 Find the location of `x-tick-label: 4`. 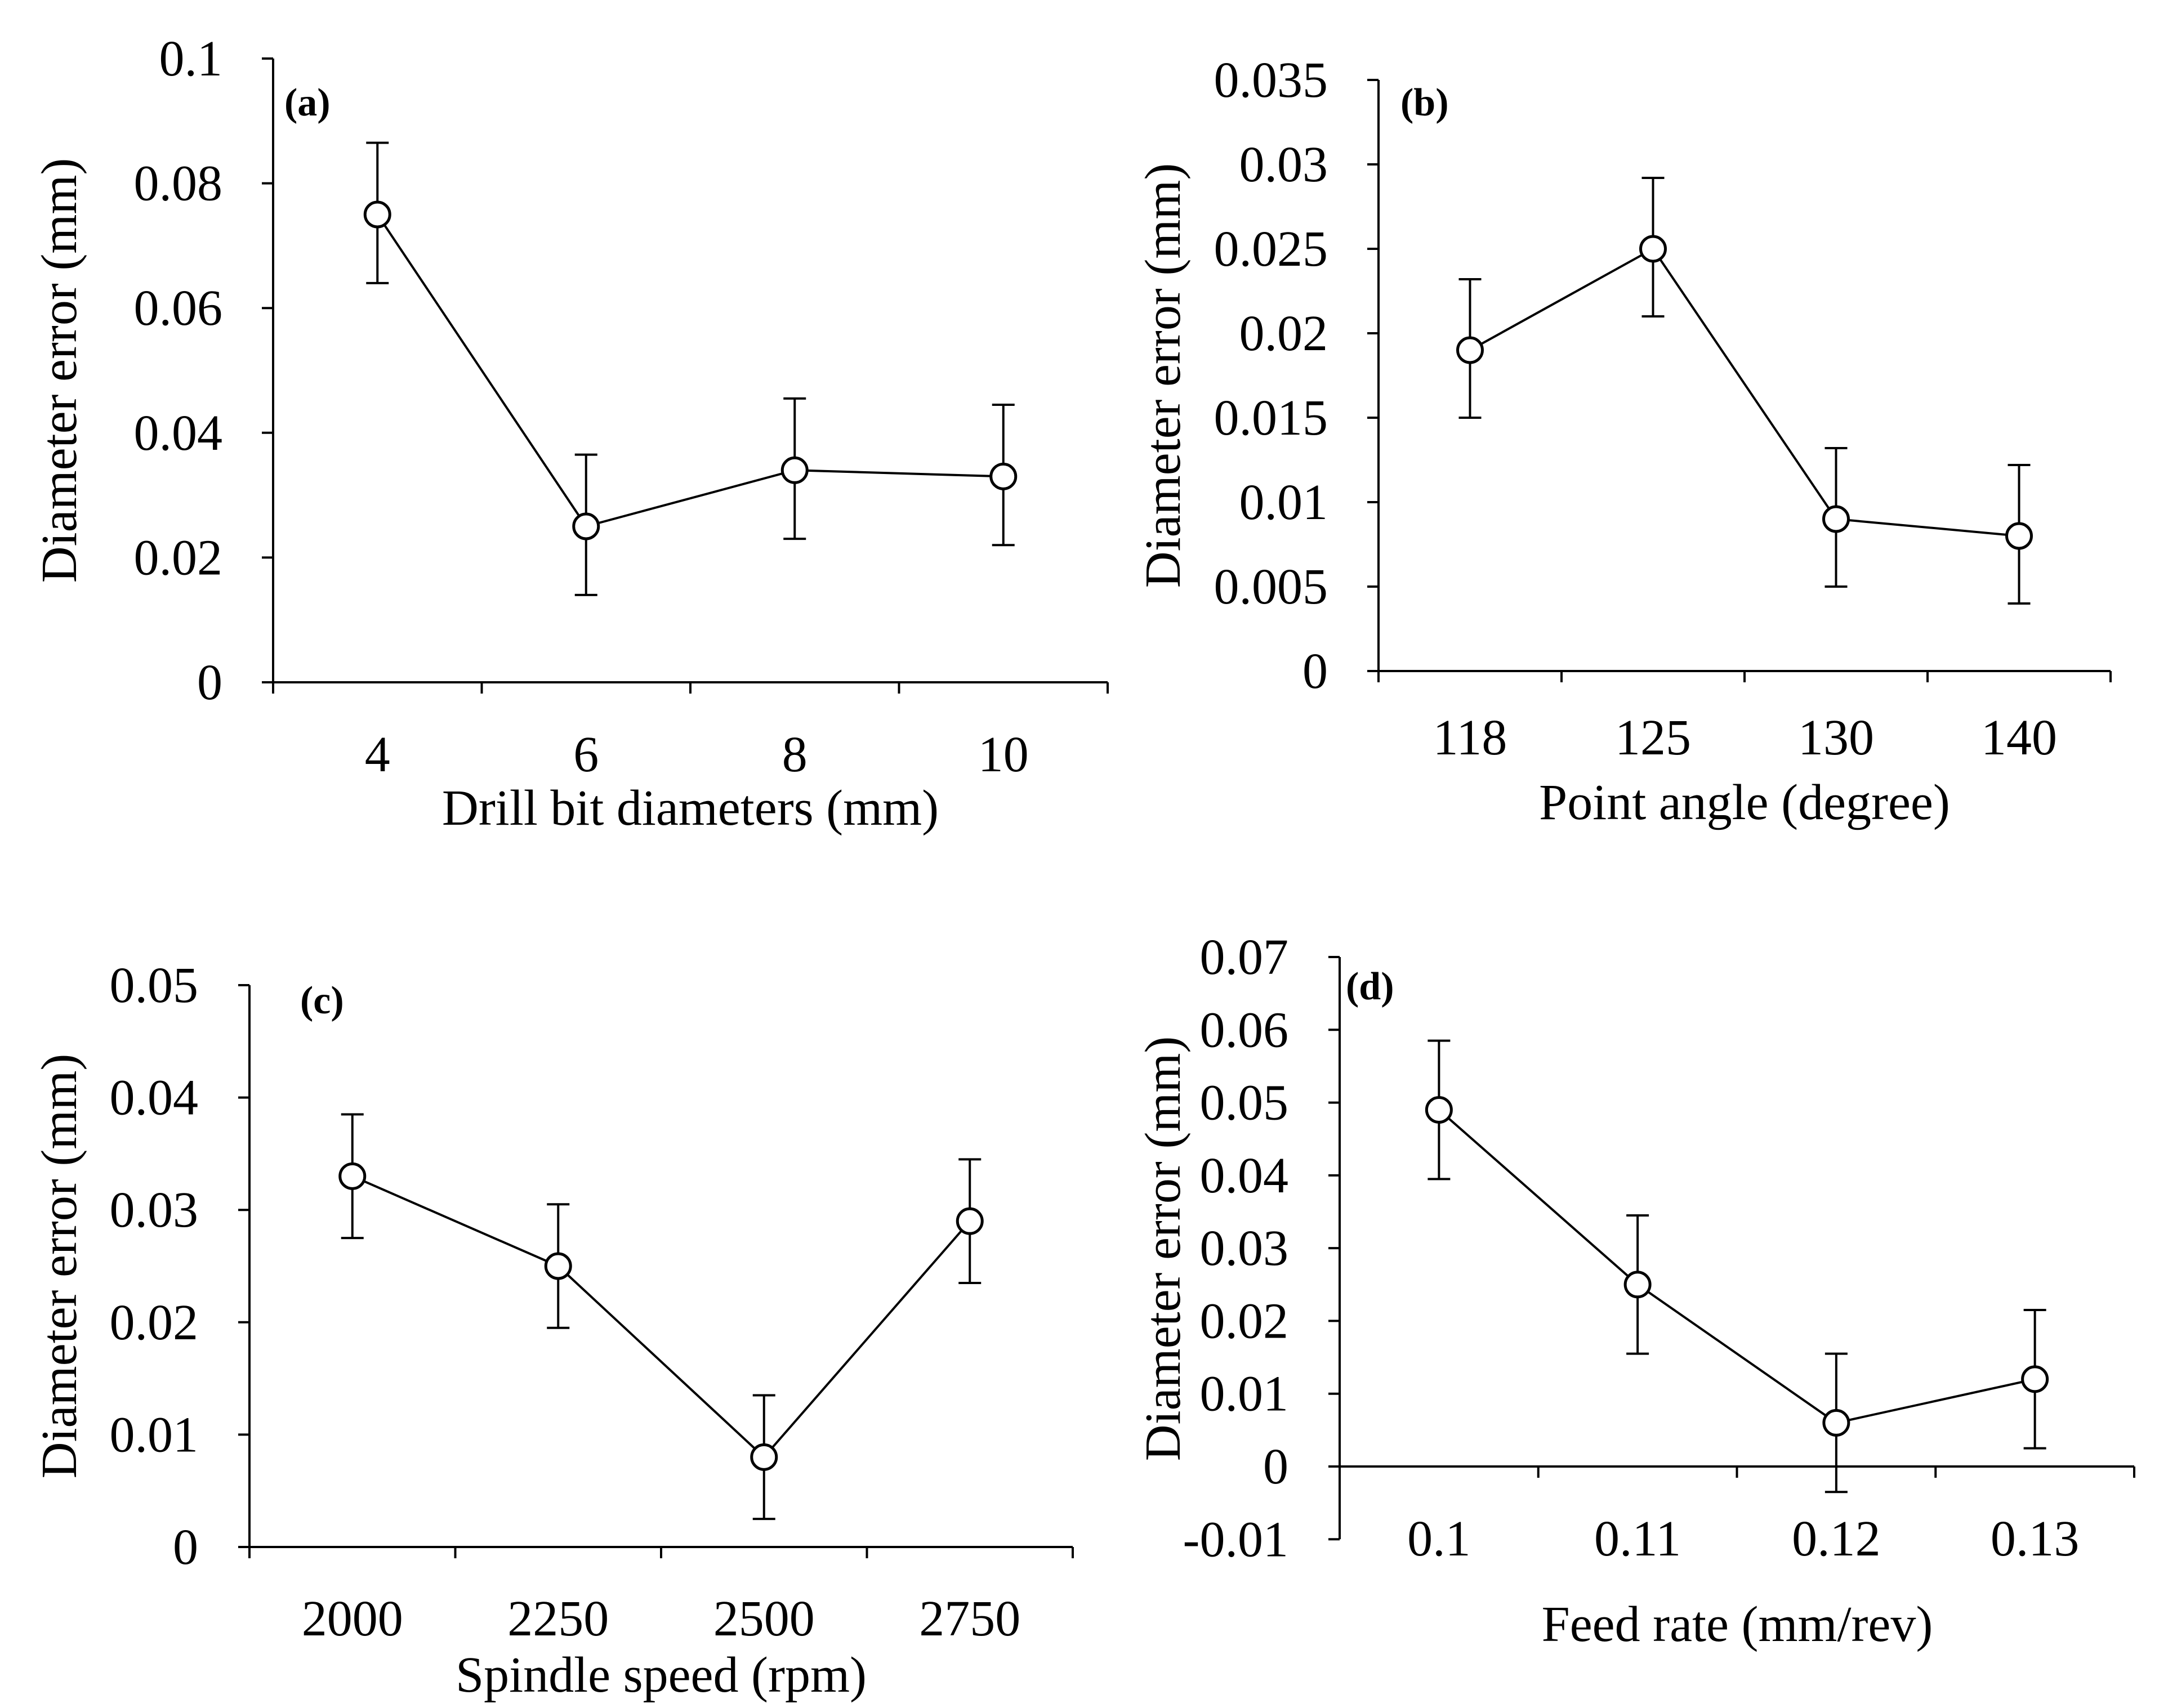

x-tick-label: 4 is located at coordinates (377, 755).